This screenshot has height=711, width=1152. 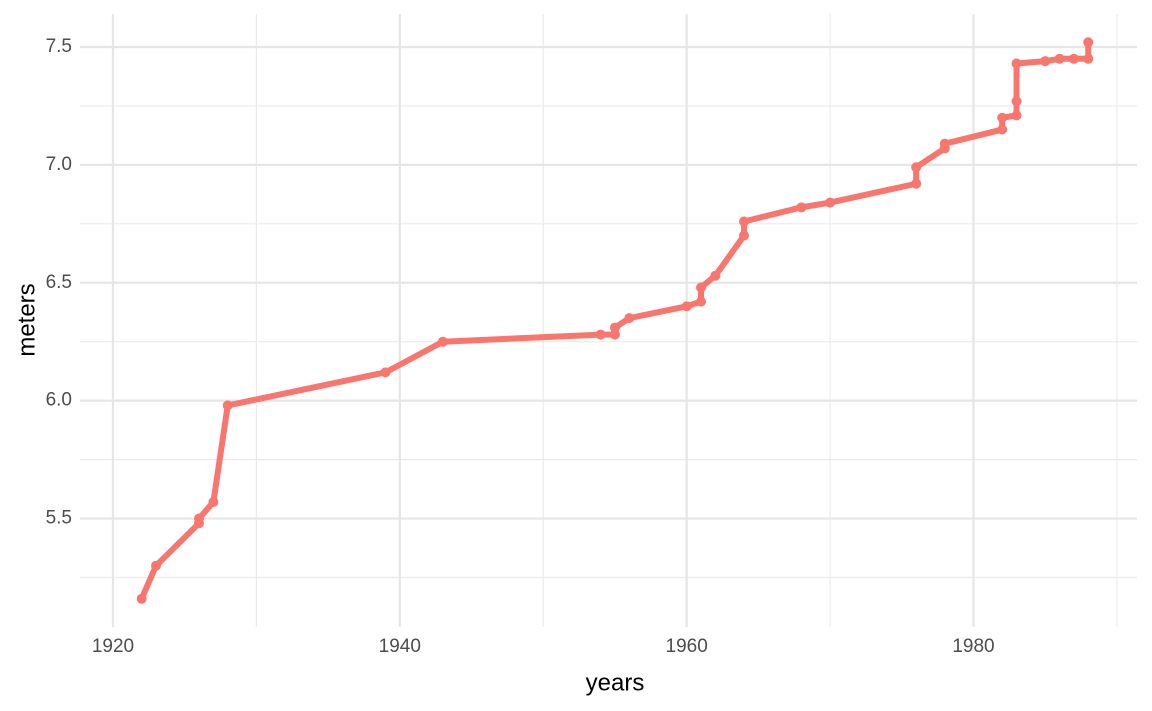 What do you see at coordinates (687, 646) in the screenshot?
I see `x-tick-label: 1960` at bounding box center [687, 646].